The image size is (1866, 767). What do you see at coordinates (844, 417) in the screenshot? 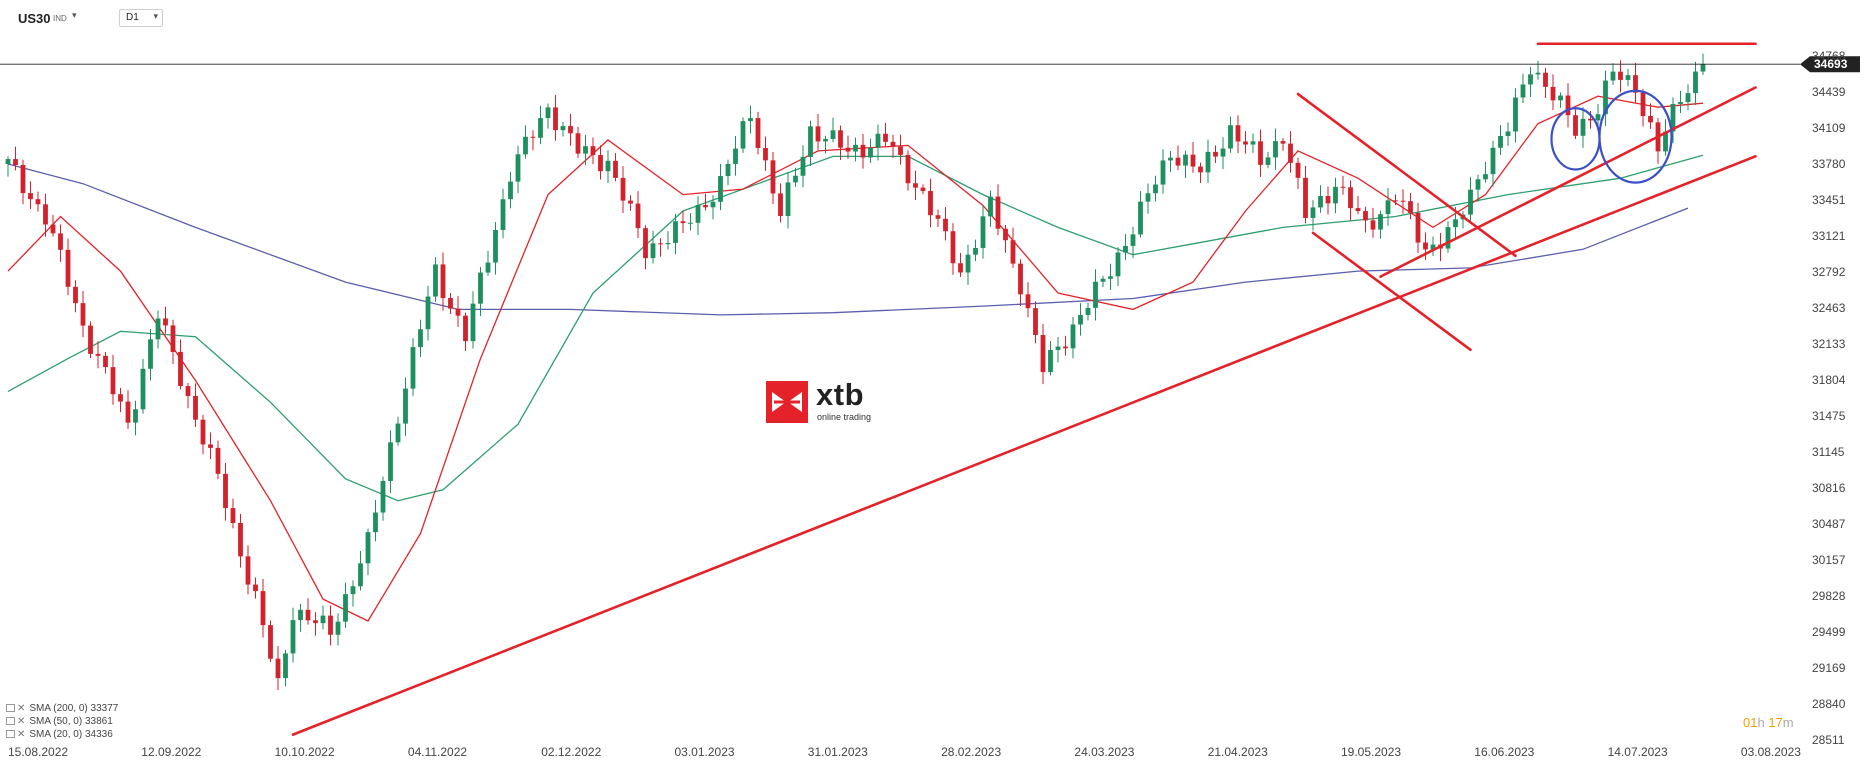
I see `logo-tagline: online trading` at bounding box center [844, 417].